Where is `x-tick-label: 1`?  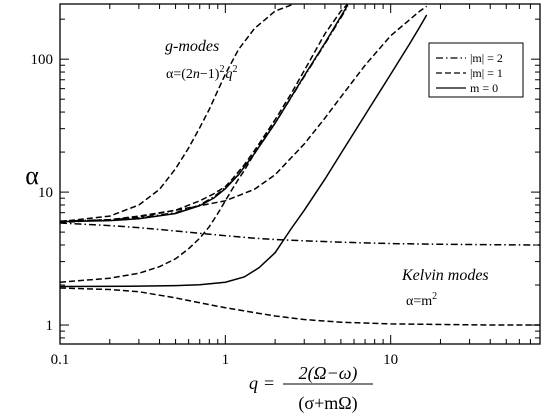
x-tick-label: 1 is located at coordinates (226, 360).